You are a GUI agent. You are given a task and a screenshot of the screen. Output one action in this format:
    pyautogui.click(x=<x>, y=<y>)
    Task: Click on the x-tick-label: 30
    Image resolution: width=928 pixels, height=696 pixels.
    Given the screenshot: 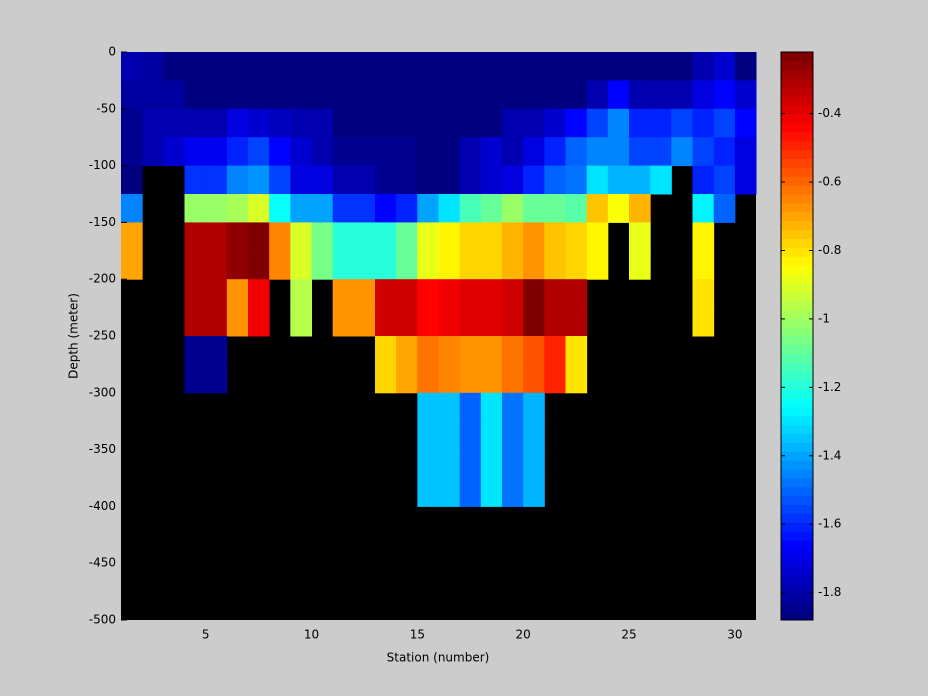 What is the action you would take?
    pyautogui.click(x=734, y=635)
    